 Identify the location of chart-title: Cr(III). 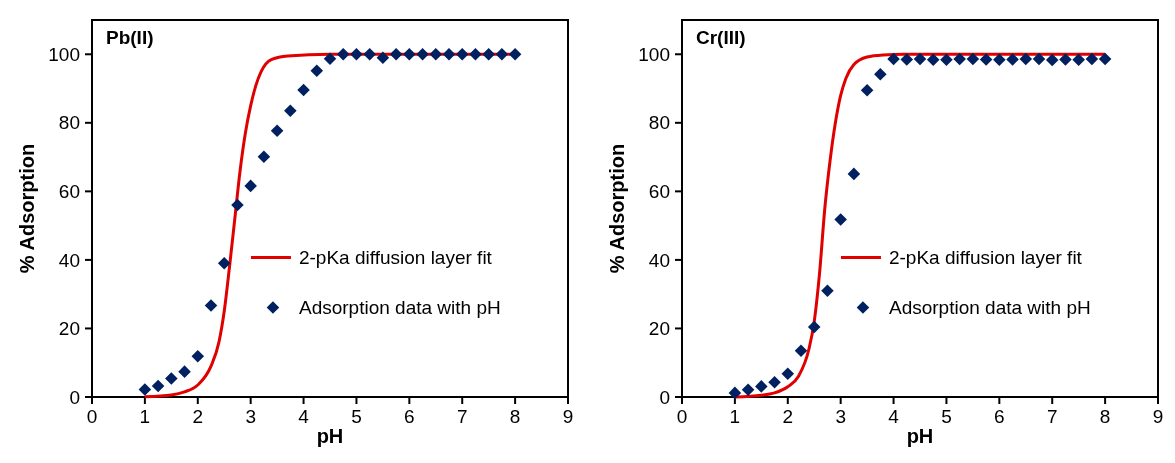
(721, 37).